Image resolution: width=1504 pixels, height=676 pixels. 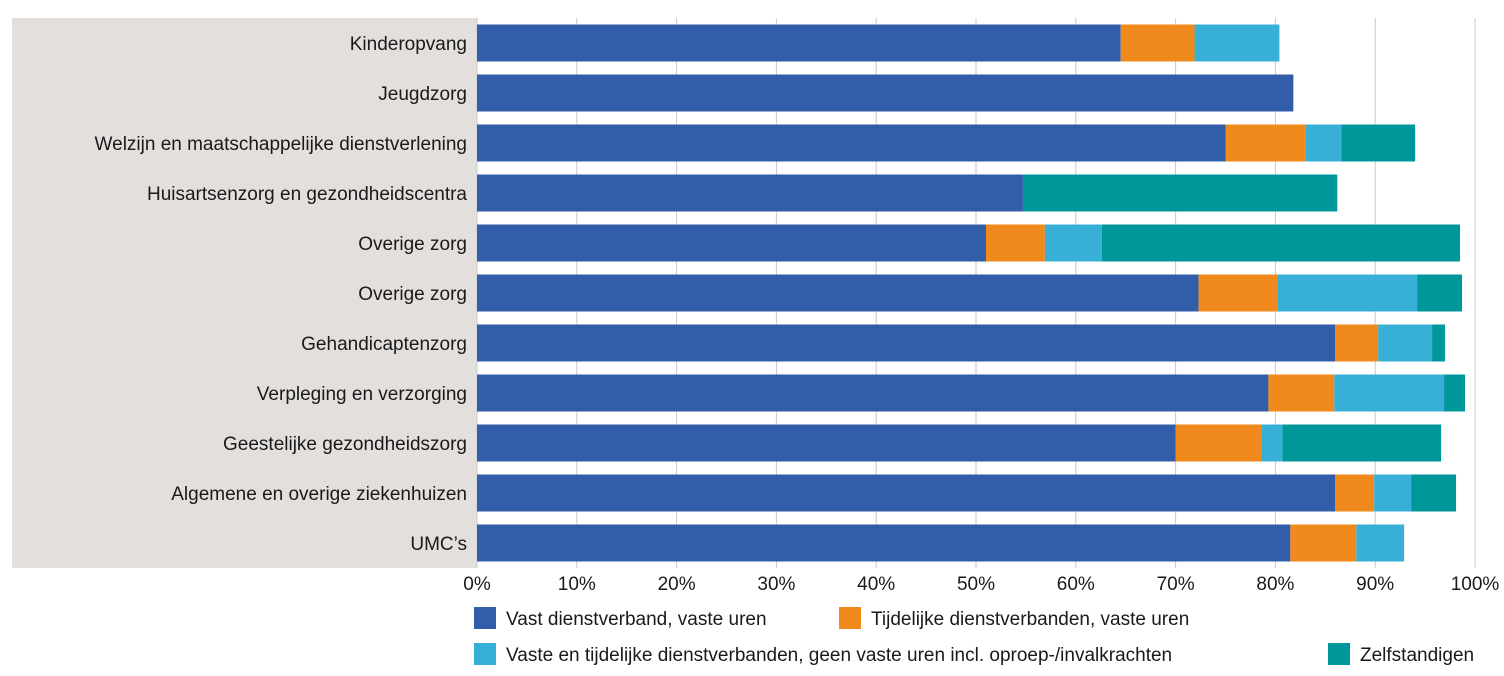 I want to click on x-tick-label: 90%, so click(x=1375, y=584).